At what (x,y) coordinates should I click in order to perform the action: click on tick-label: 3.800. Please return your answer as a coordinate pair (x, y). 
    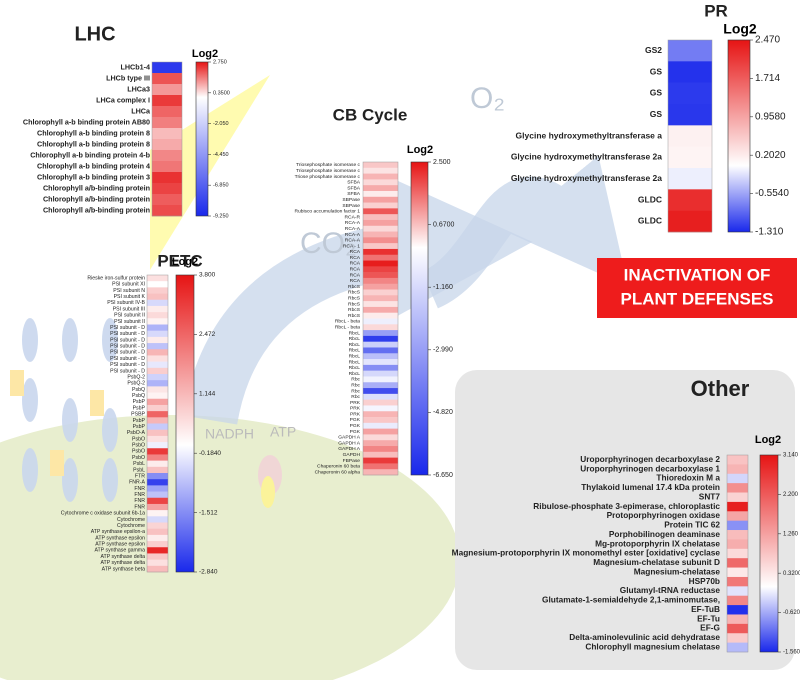
    Looking at the image, I should click on (207, 275).